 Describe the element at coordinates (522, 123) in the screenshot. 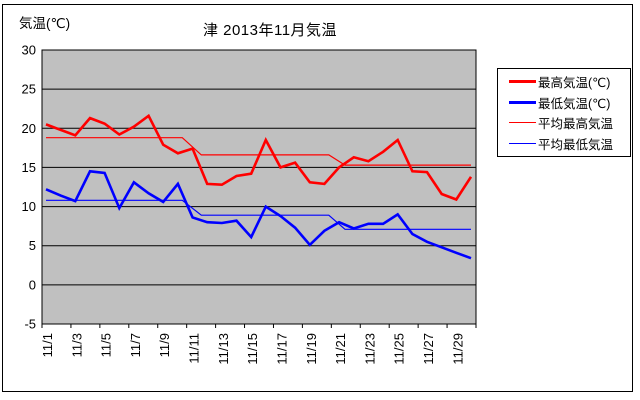

I see `avg-max-temp-line-swatch` at that location.